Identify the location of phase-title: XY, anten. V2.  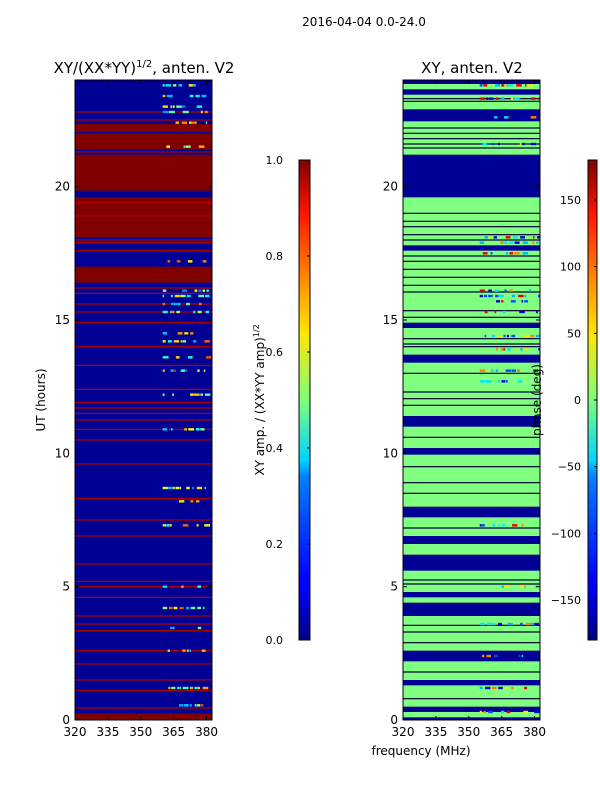
(472, 68).